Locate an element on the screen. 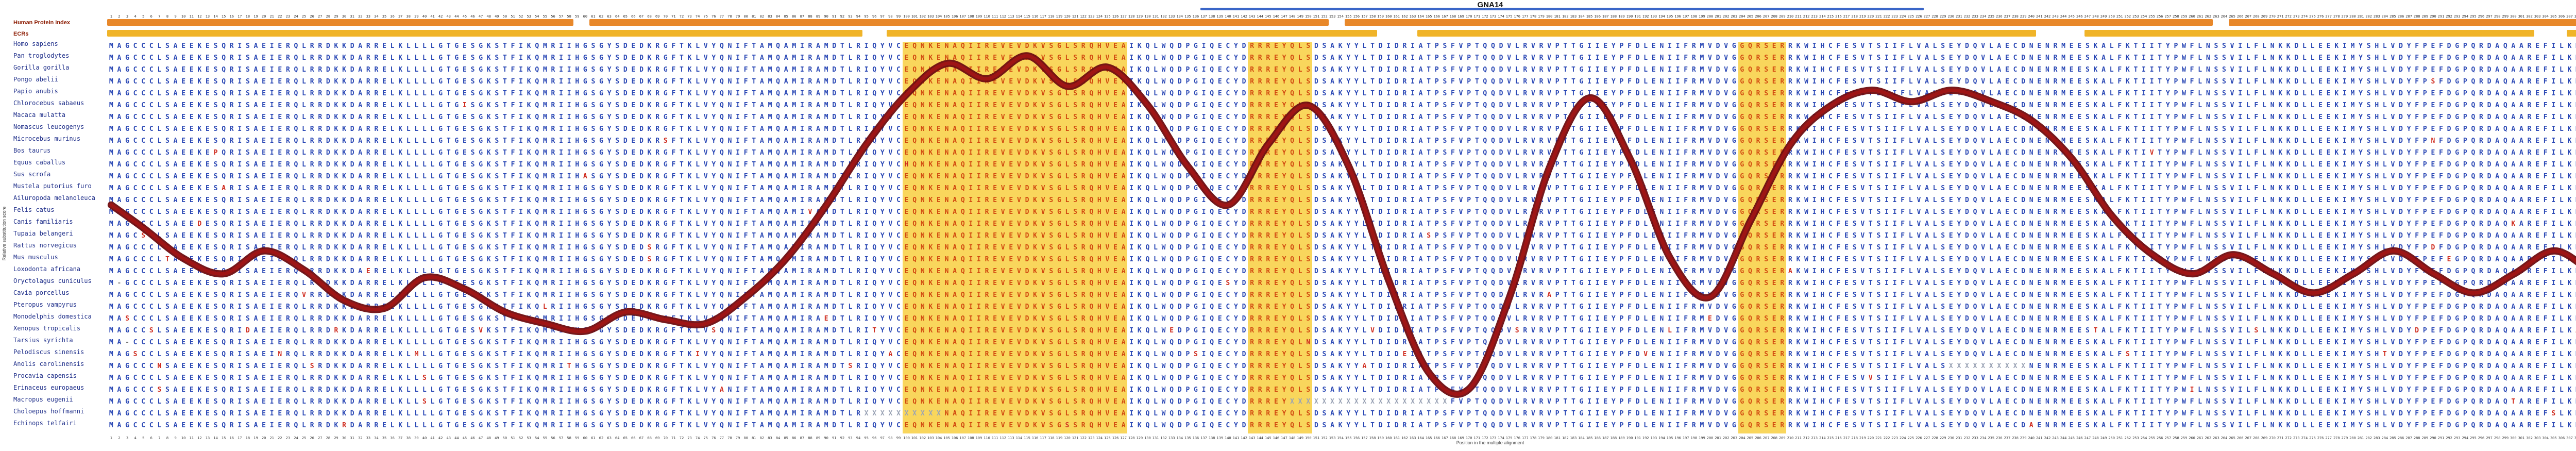 The width and height of the screenshot is (2576, 451). species-name: Pongo abelii is located at coordinates (35, 80).